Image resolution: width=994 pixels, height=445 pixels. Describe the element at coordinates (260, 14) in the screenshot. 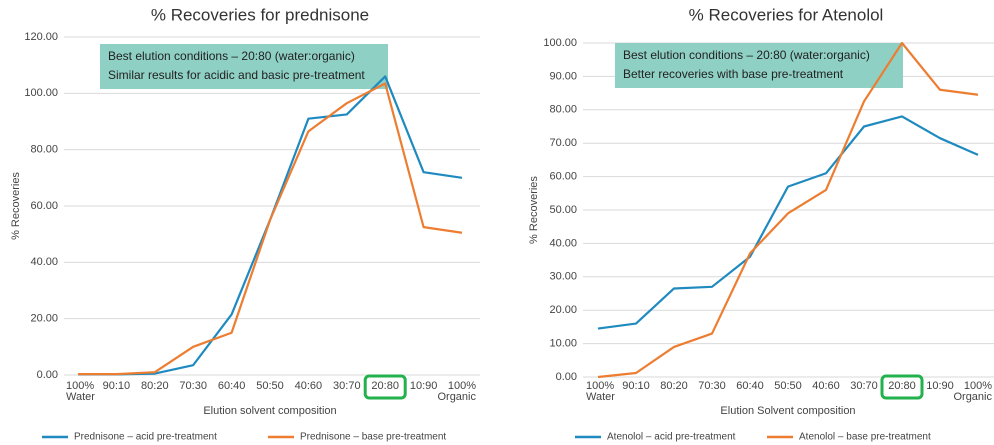

I see `chart-title: % Recoveries for prednisone` at that location.